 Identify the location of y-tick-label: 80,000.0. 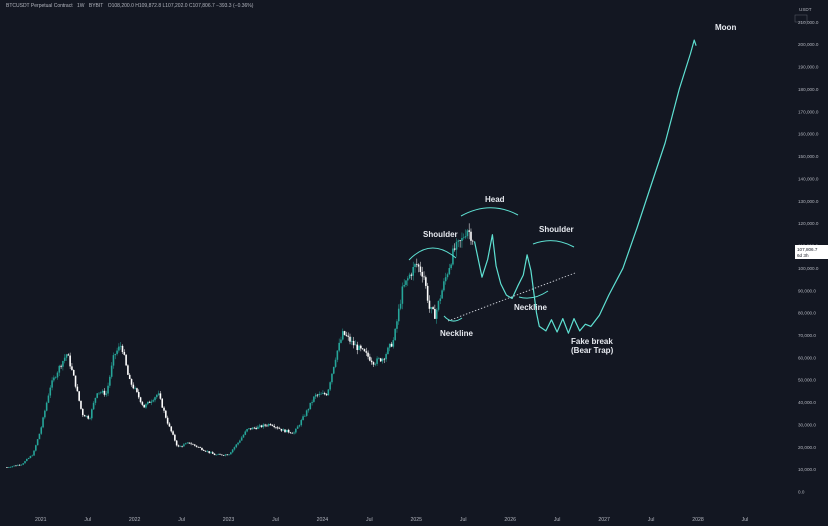
(807, 313).